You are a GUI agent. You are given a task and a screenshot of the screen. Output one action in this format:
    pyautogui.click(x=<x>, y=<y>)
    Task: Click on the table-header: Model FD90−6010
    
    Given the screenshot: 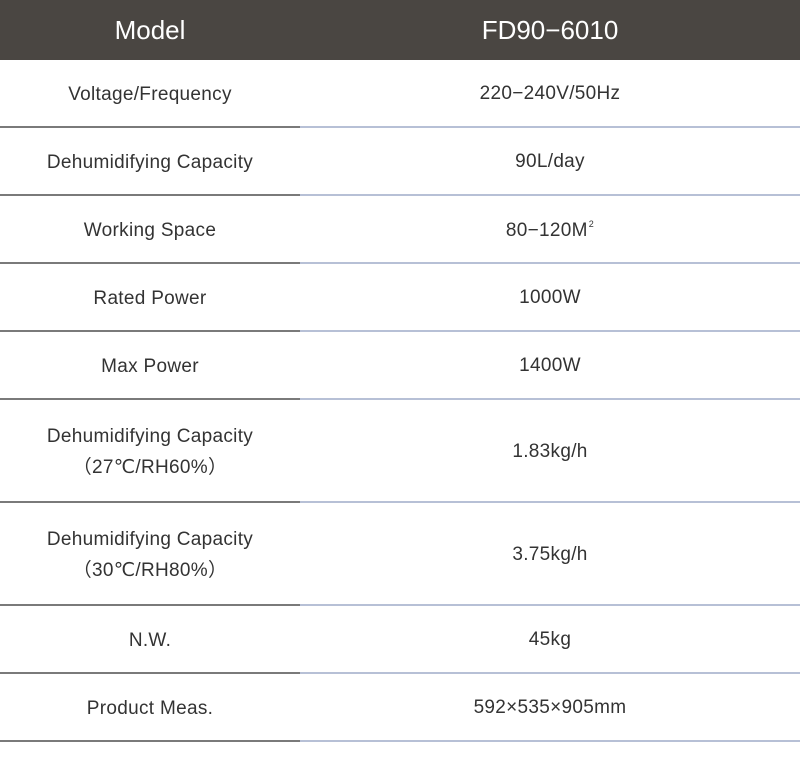 What is the action you would take?
    pyautogui.click(x=400, y=30)
    